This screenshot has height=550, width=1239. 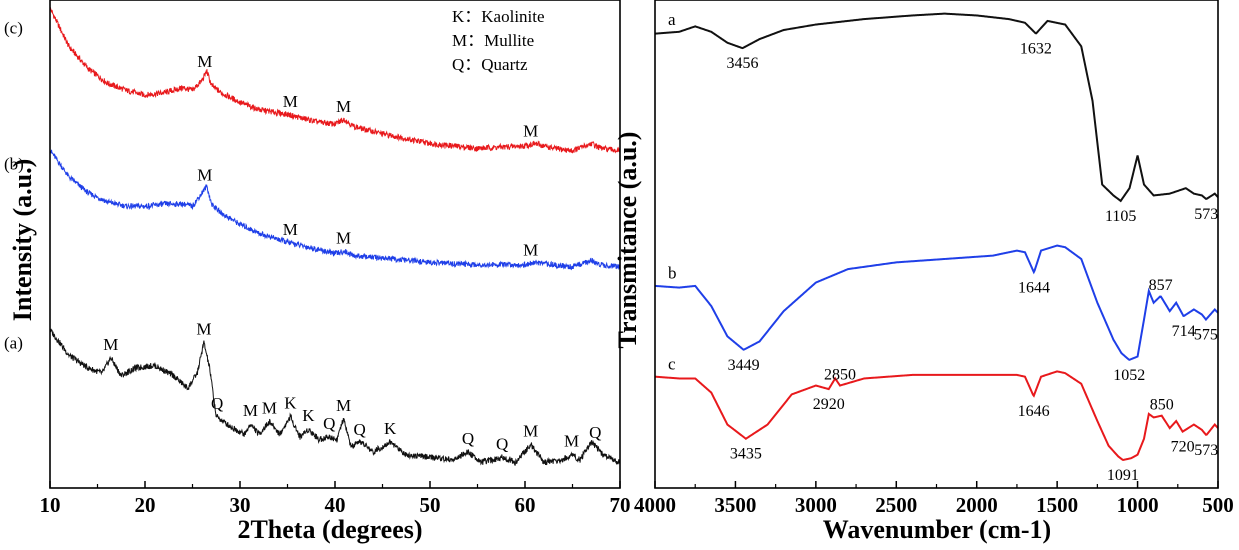 I want to click on ftir-tick-label: 500, so click(x=1218, y=505).